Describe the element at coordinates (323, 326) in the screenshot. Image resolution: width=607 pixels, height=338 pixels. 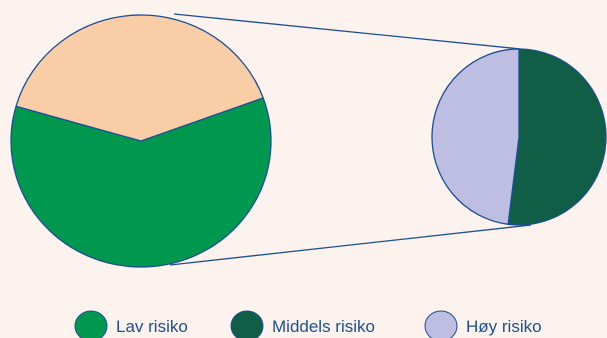
I see `legend-label: Middels risiko` at that location.